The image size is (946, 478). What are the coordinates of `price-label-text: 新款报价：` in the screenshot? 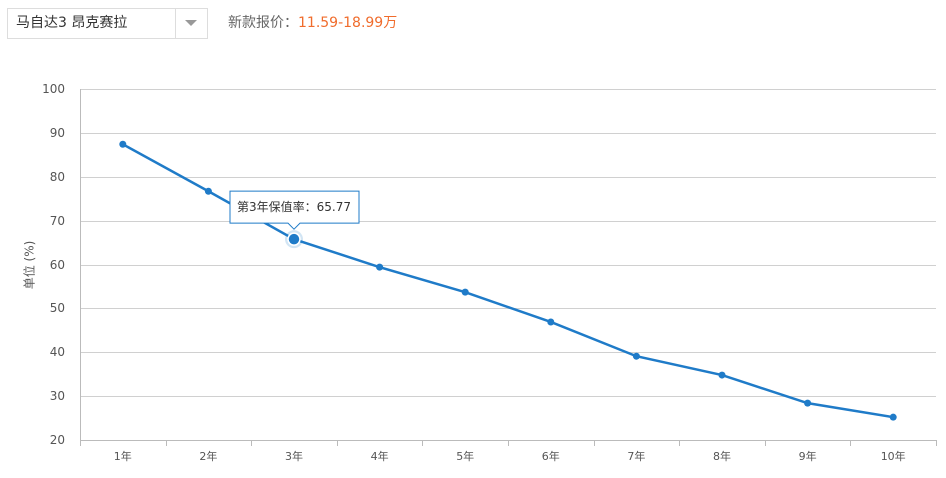 It's located at (263, 23).